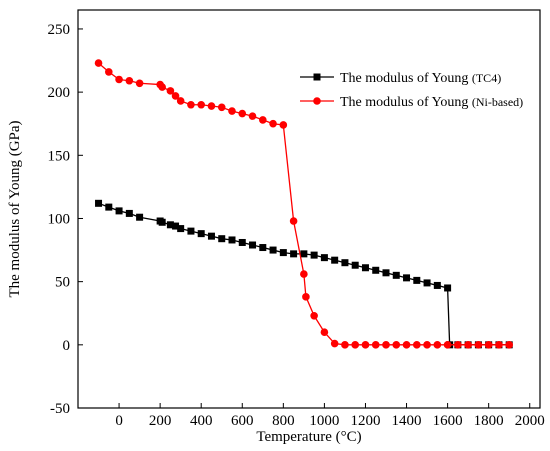 This screenshot has width=550, height=451. What do you see at coordinates (324, 421) in the screenshot?
I see `x-tick-label: 1000` at bounding box center [324, 421].